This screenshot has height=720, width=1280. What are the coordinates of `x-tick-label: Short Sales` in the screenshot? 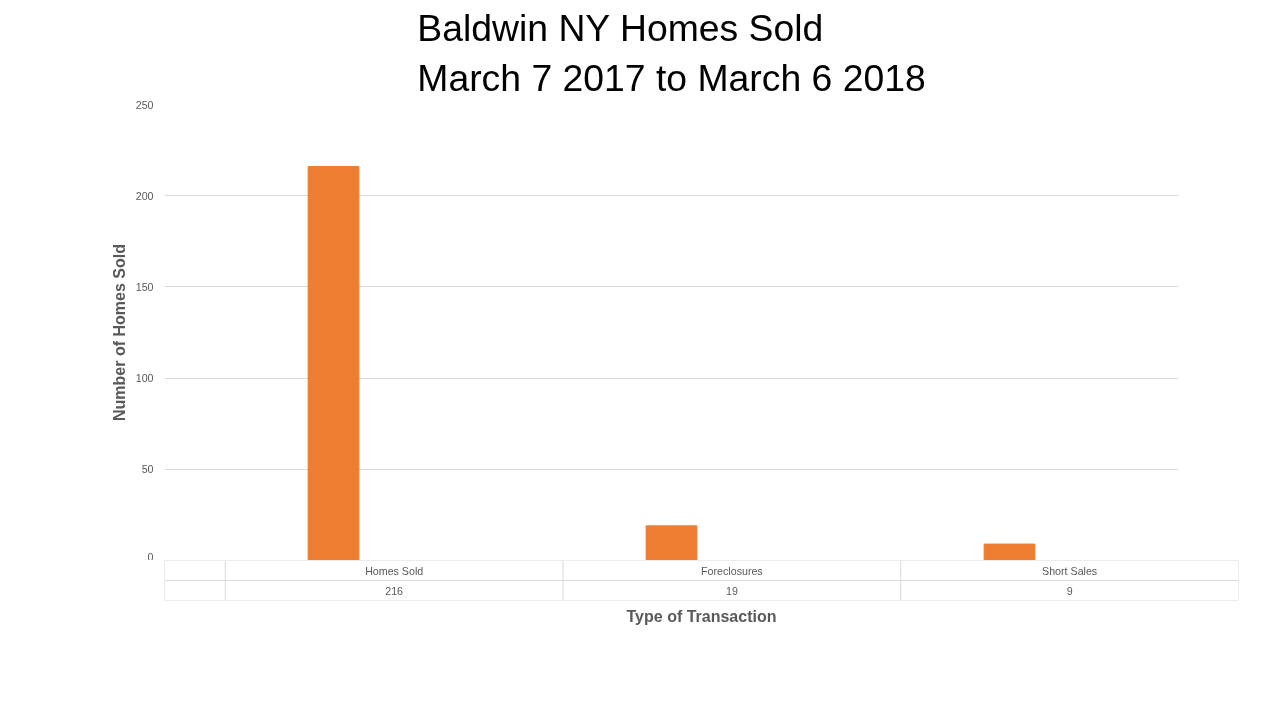 It's located at (1070, 570).